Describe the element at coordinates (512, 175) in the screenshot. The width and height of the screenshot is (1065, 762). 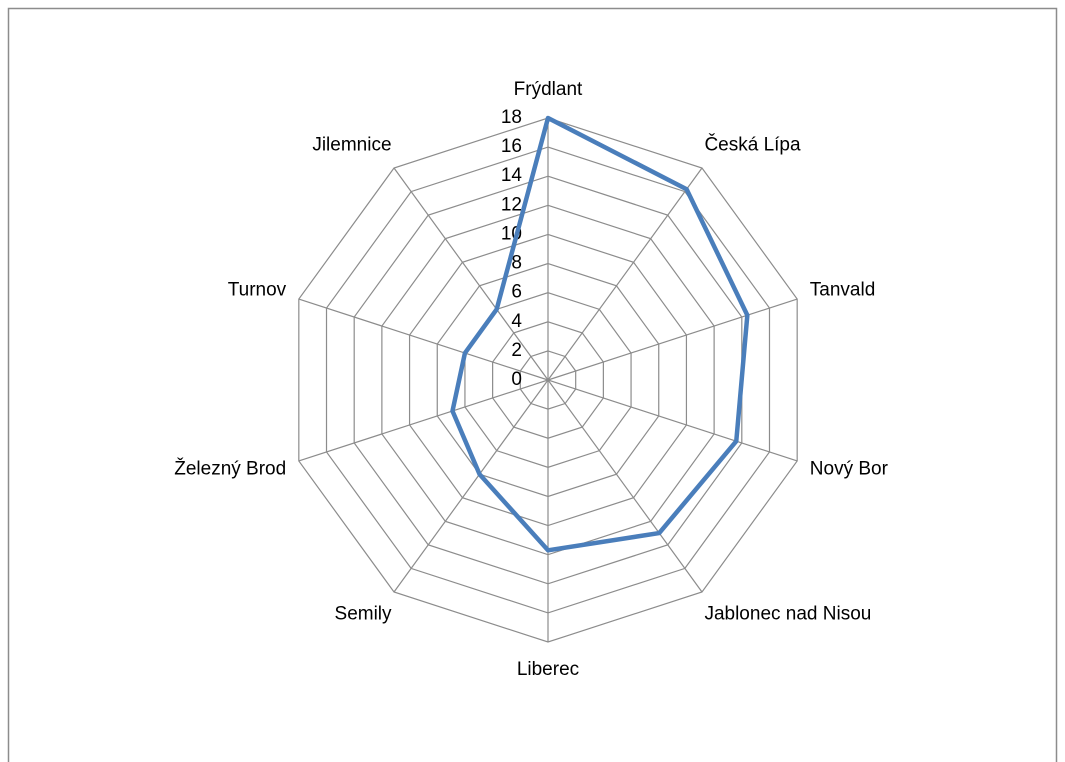
I see `y-tick-label: 14` at that location.